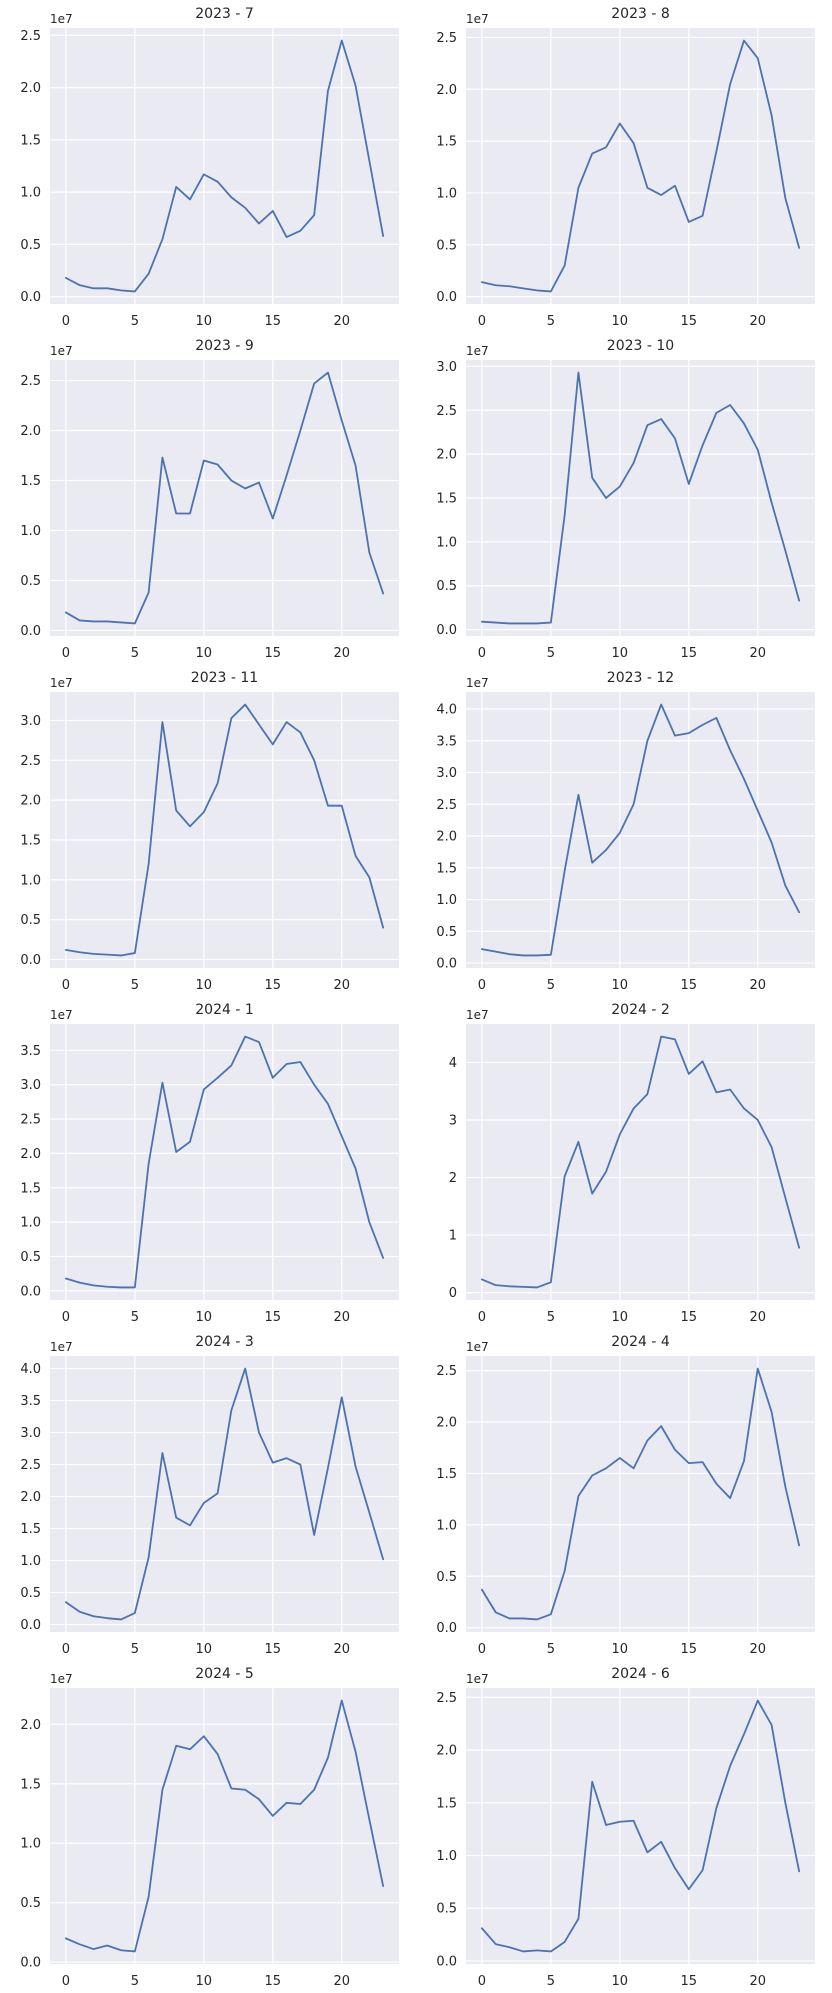 This screenshot has width=832, height=1993. I want to click on subplot-2024-6: 2024 - 6 1e7 0.0 0.5 1.0 1.5 2.0 2.5 0 5 10 15 20, so click(625, 1827).